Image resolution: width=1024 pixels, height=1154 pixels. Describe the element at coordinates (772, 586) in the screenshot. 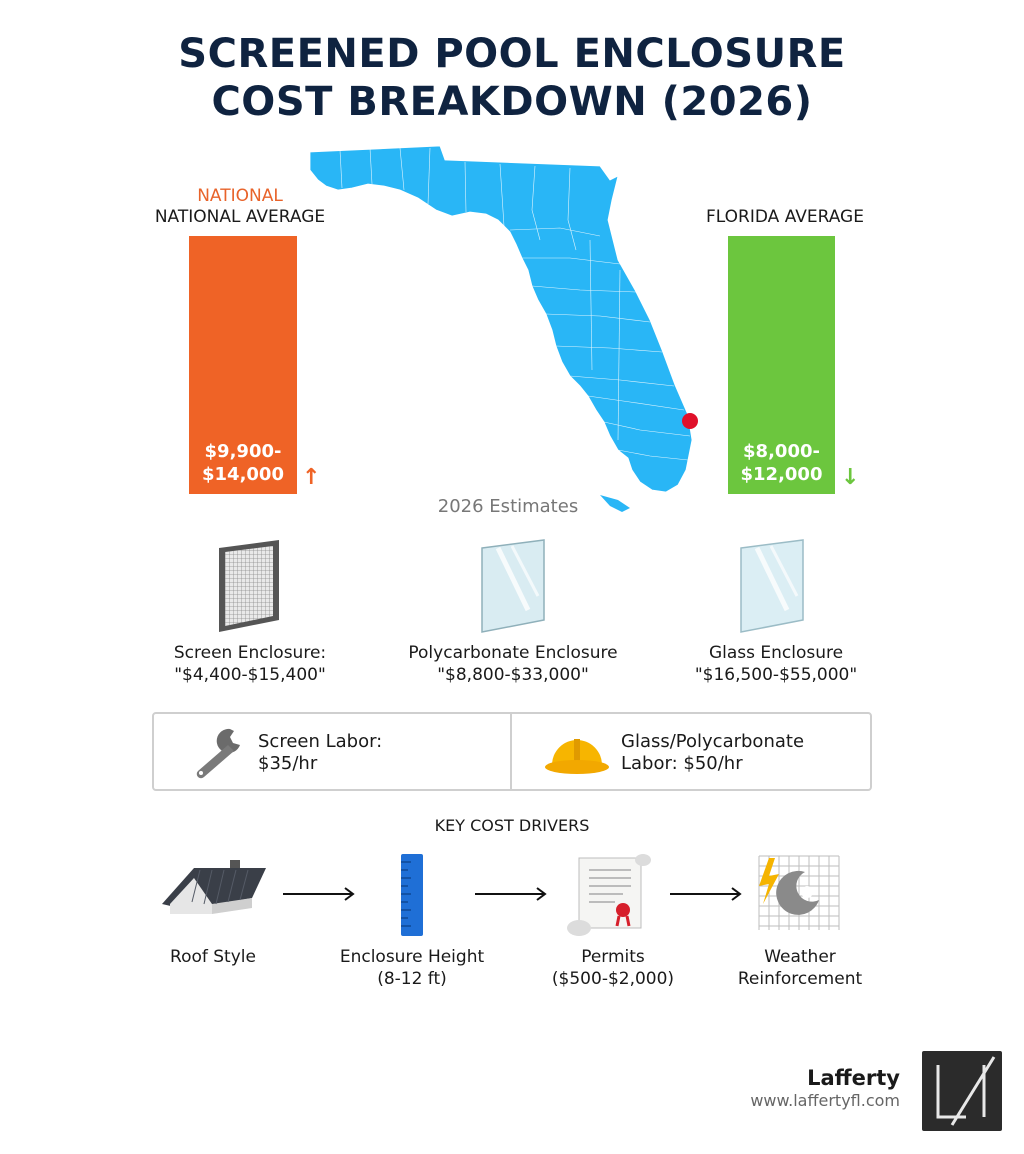

I see `glass-panel-icon` at that location.